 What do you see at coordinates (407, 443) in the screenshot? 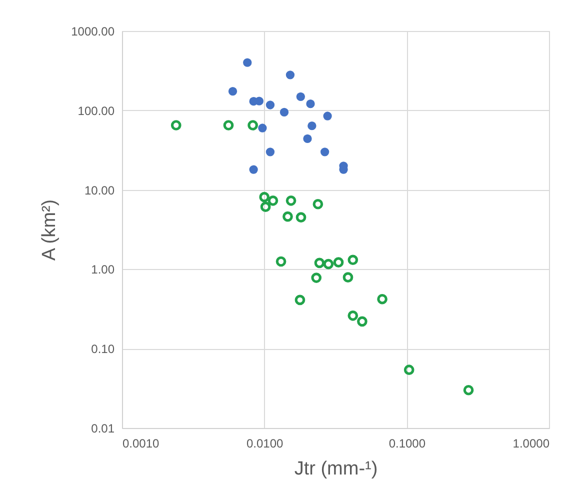
I see `x-tick-label: 0.1000` at bounding box center [407, 443].